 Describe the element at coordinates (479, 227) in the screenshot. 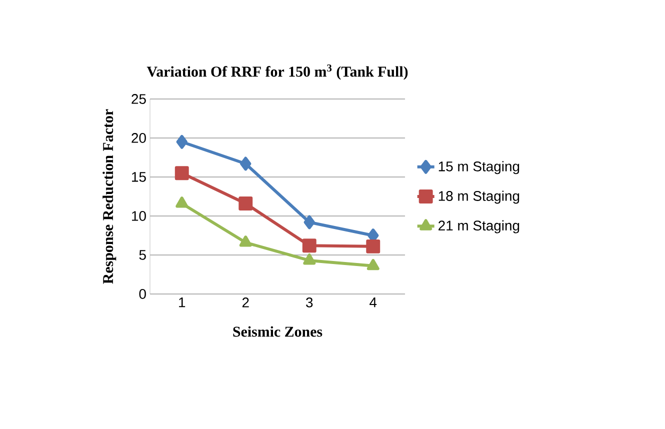

I see `legend-label: 21 m Staging` at that location.